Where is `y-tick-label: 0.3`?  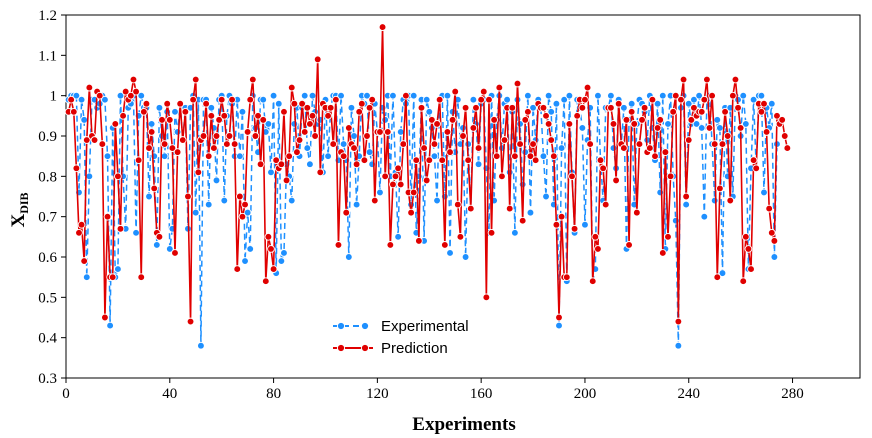 y-tick-label: 0.3 is located at coordinates (47, 379).